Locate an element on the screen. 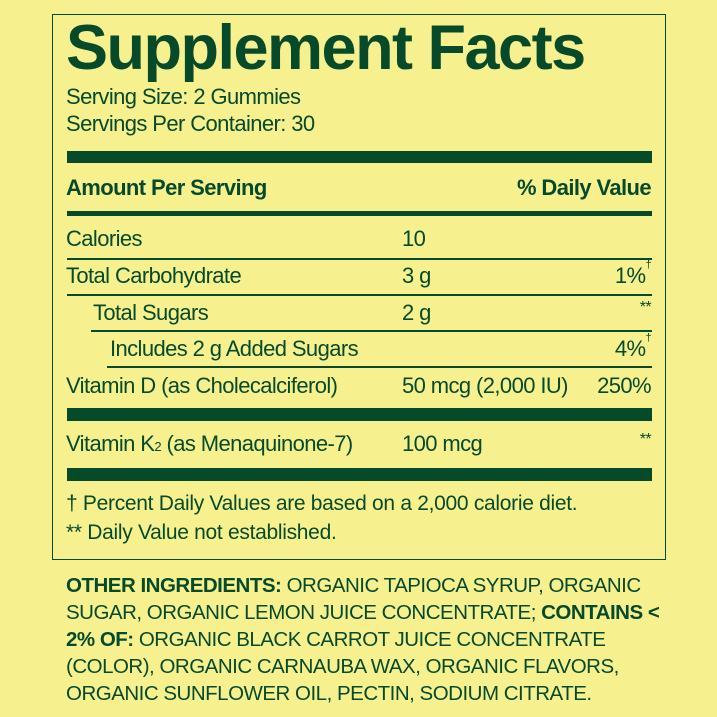  nutrient-amount: 50 mcg (2,000 IU) is located at coordinates (485, 385).